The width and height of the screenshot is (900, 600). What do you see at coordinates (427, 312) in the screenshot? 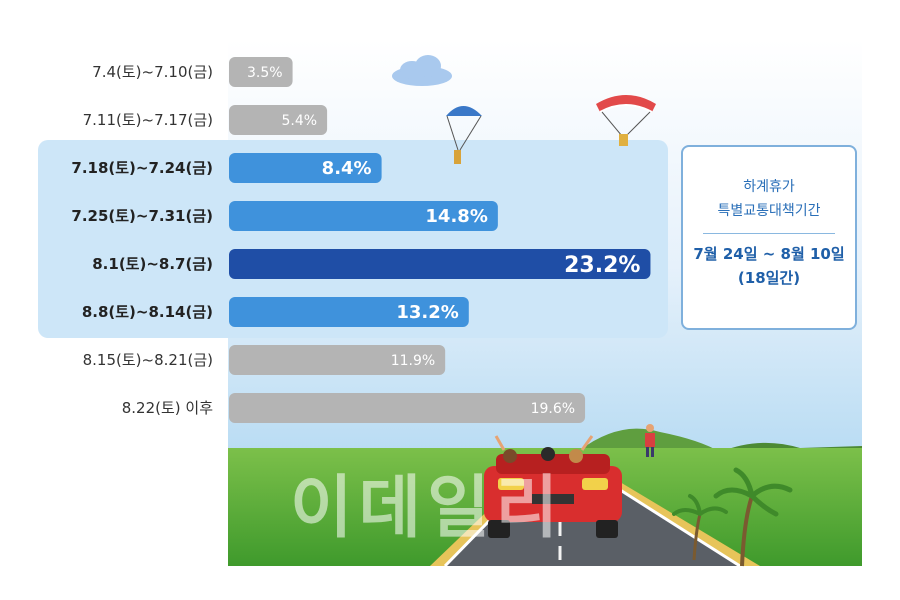
I see `bar-value-label: 13.2%` at bounding box center [427, 312].